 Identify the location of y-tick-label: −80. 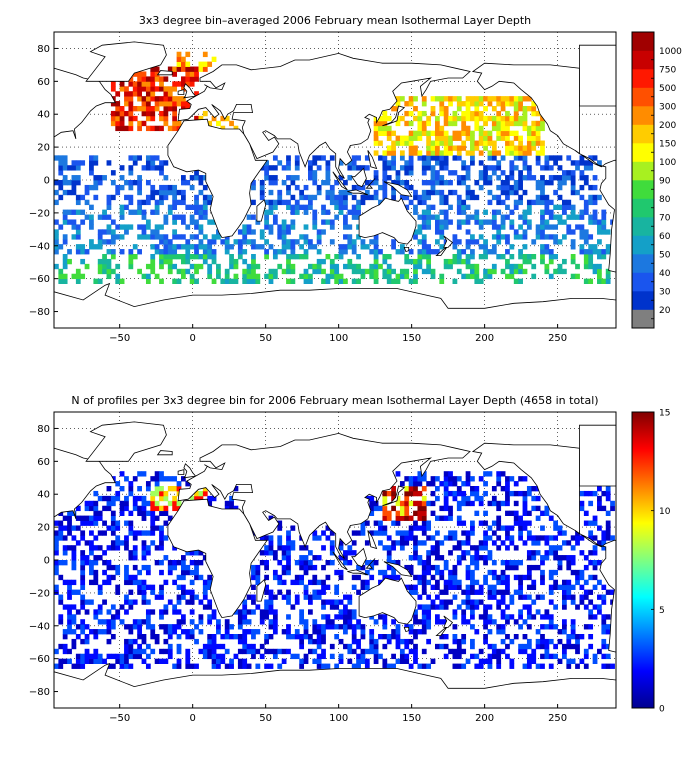
(39, 692).